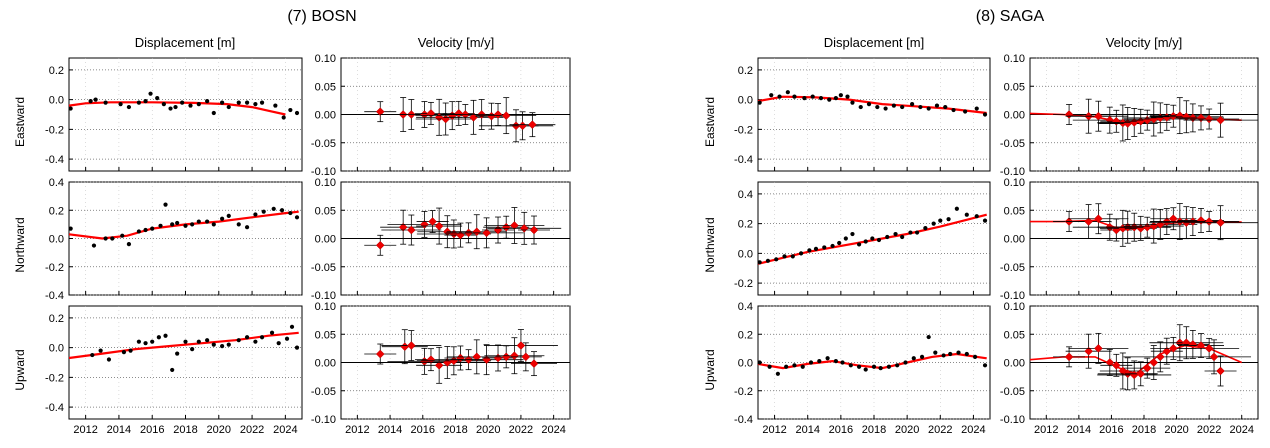  Describe the element at coordinates (20, 369) in the screenshot. I see `row-label-upward-bosn: Upward` at that location.